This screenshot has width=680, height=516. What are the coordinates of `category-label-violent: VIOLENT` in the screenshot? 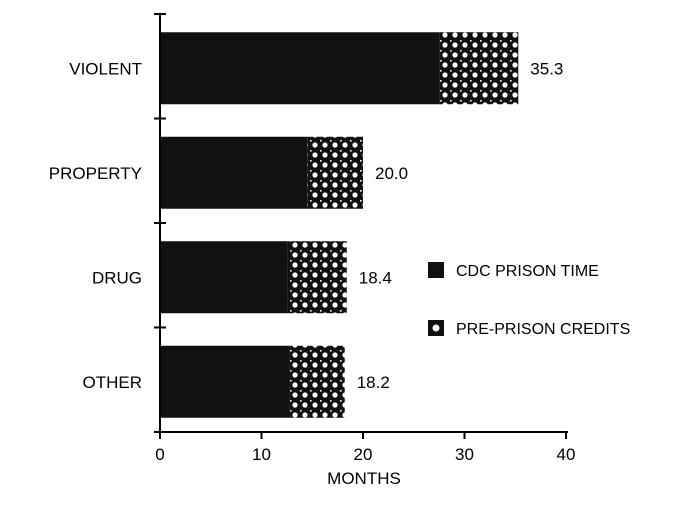 It's located at (105, 68).